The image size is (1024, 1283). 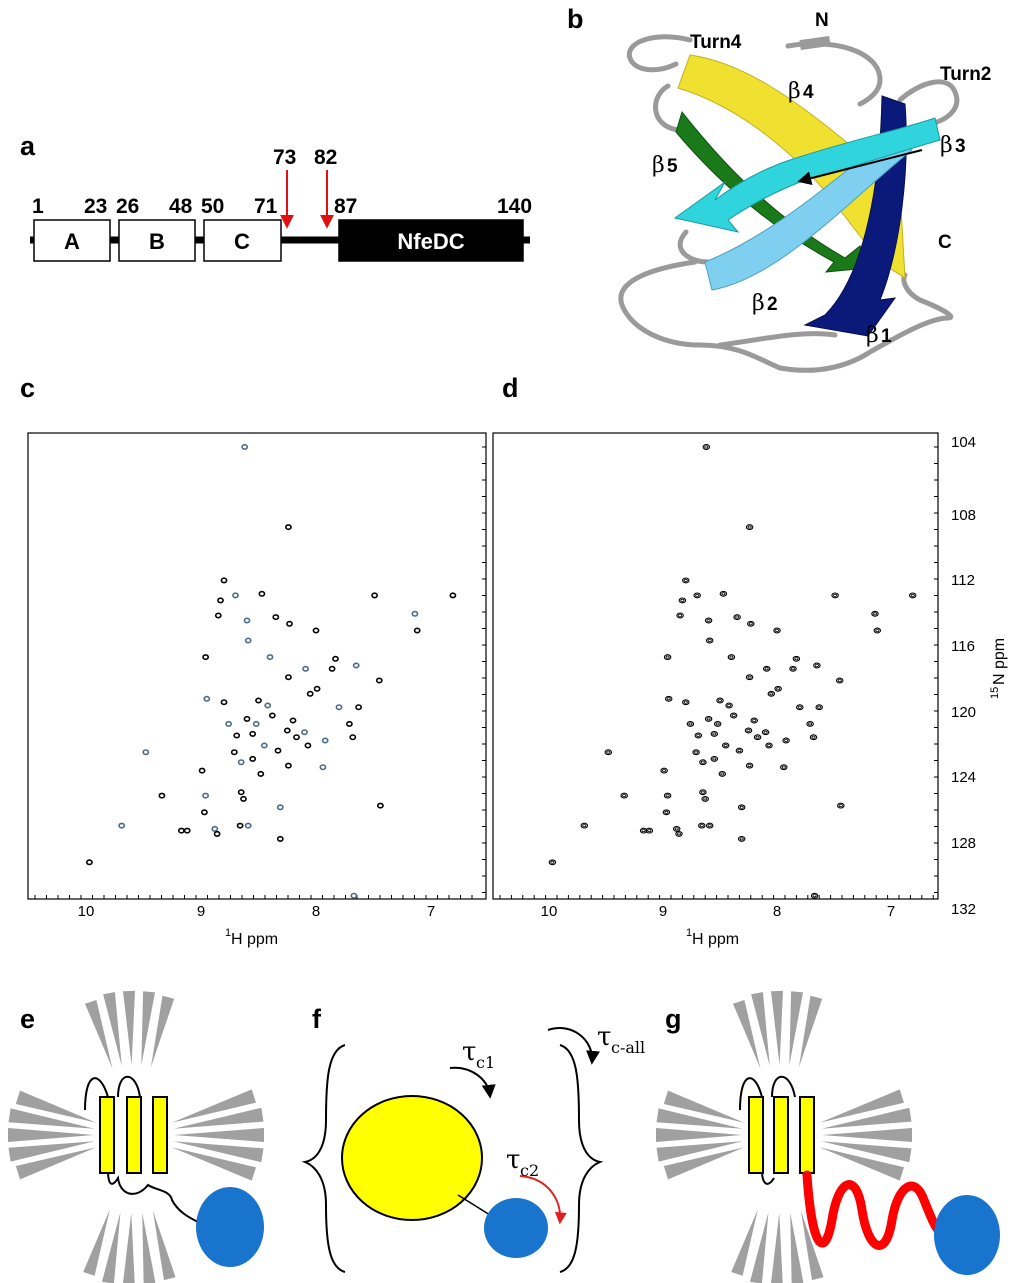 What do you see at coordinates (963, 580) in the screenshot?
I see `ytick-112: 112` at bounding box center [963, 580].